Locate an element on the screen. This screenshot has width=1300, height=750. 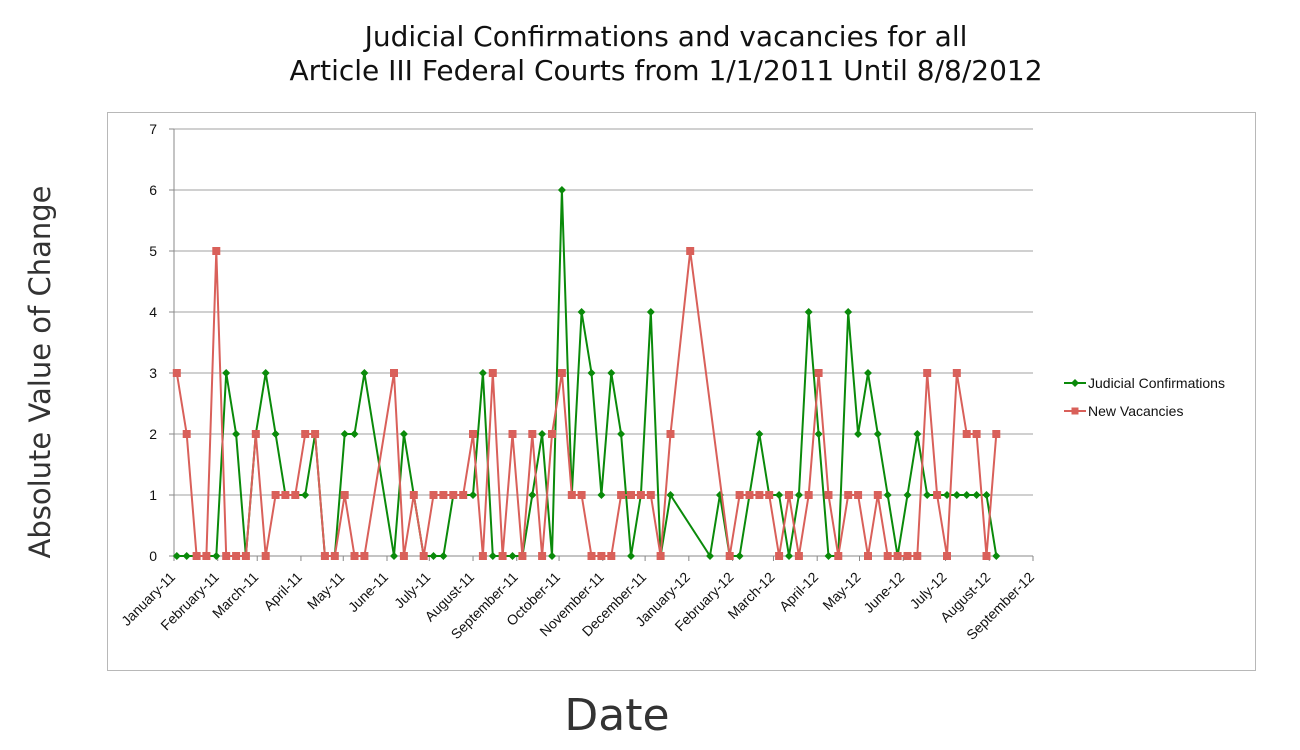
y-tick-label: 7 is located at coordinates (153, 129).